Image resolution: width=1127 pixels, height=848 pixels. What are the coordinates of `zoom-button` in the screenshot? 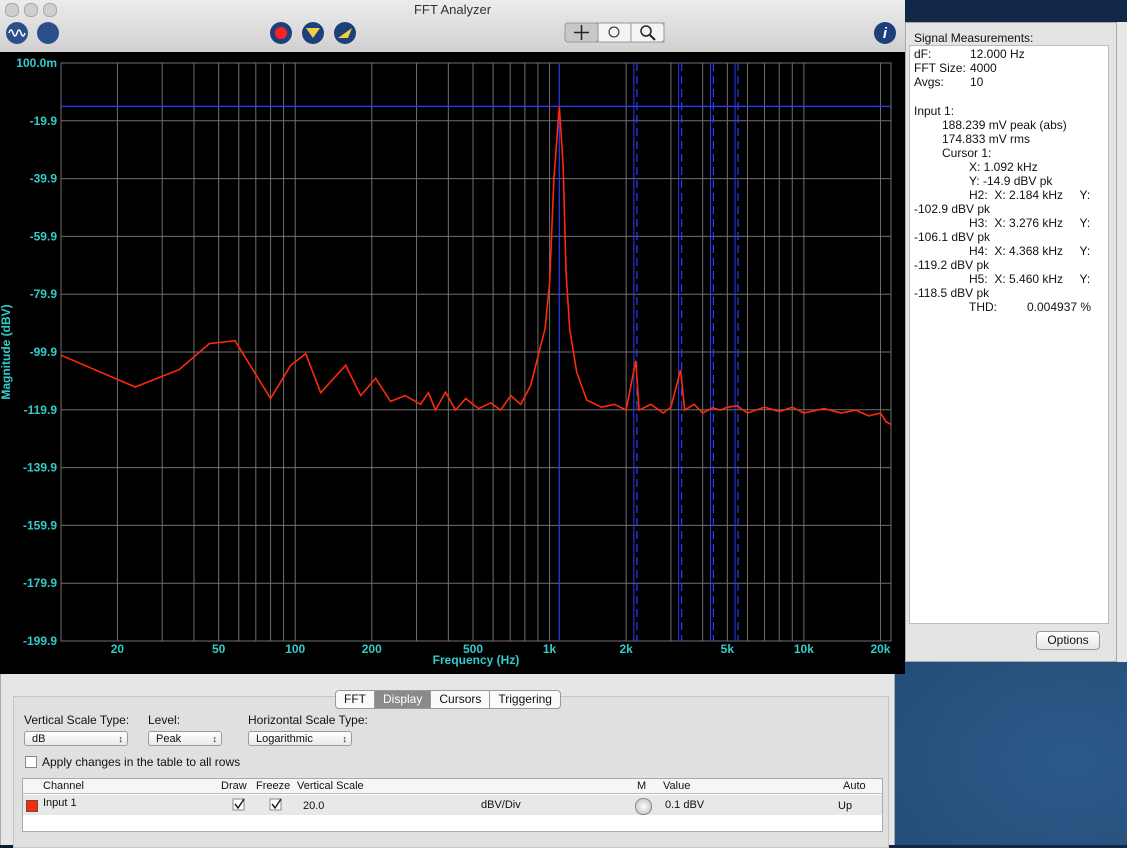 It's located at (50, 10).